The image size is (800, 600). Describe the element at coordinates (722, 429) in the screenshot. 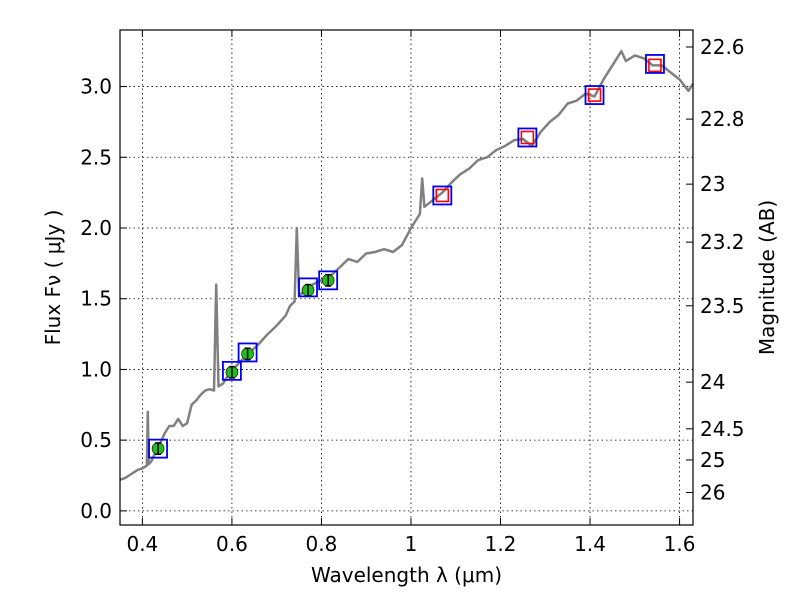

I see `y-right-tick-label: 24.5` at that location.